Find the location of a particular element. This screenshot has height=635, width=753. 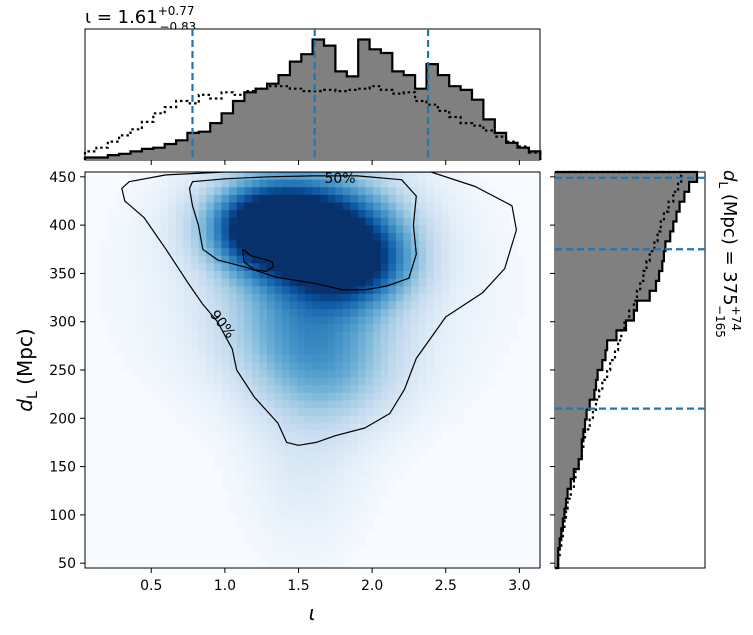

x-tick-label: 1.0 is located at coordinates (225, 586).